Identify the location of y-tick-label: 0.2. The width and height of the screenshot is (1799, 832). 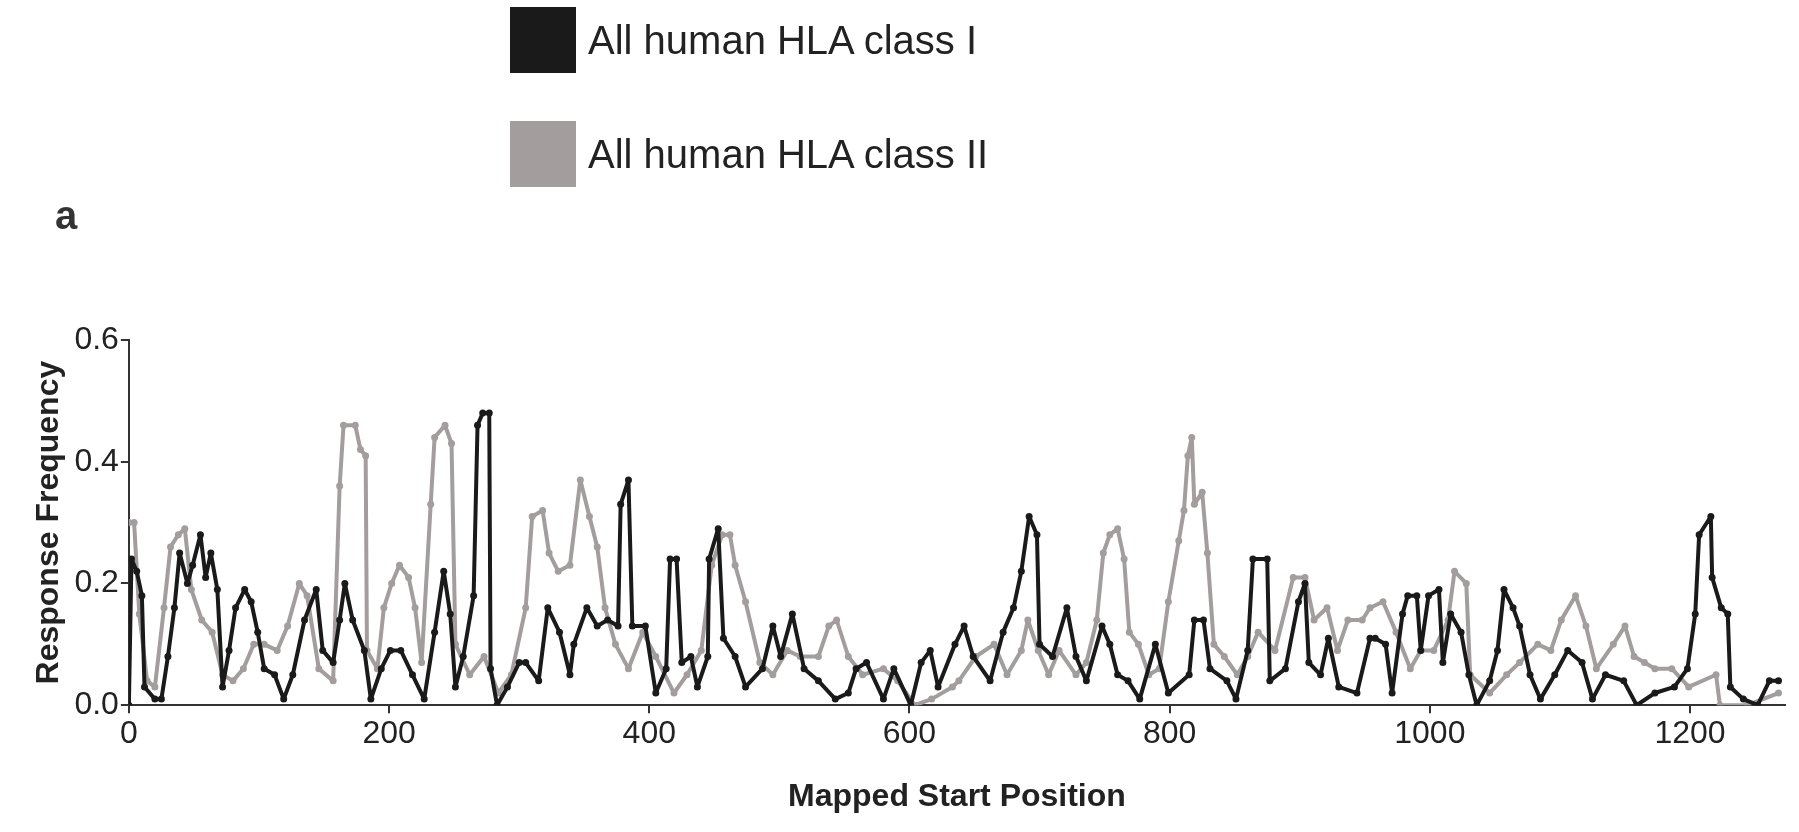
(96, 581).